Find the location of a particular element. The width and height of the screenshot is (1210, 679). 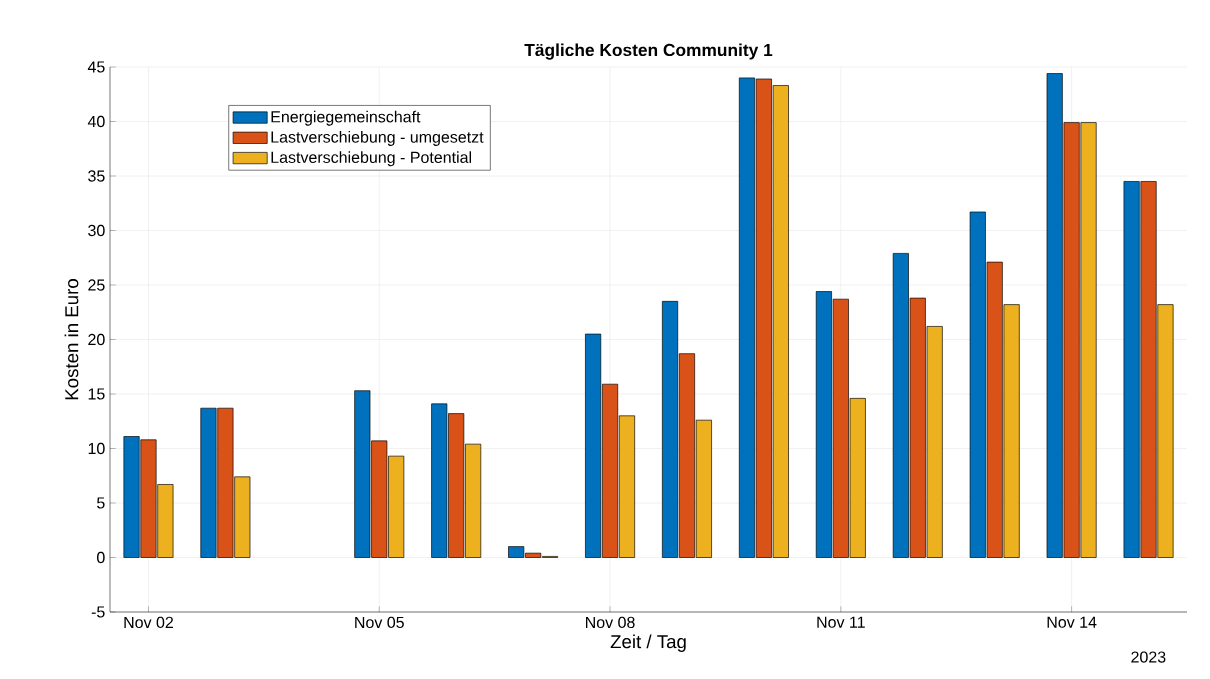

y-tick-label: 25 is located at coordinates (96, 285).